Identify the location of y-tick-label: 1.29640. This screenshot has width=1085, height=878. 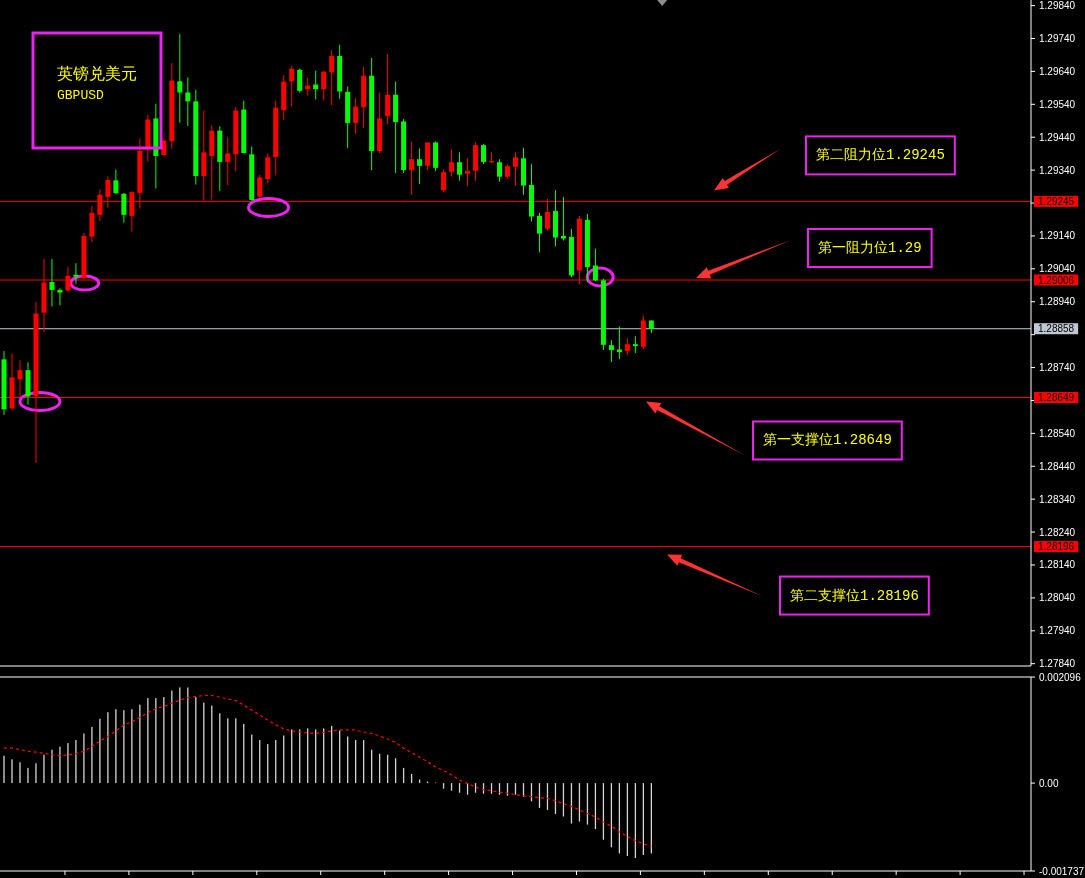
(1057, 71).